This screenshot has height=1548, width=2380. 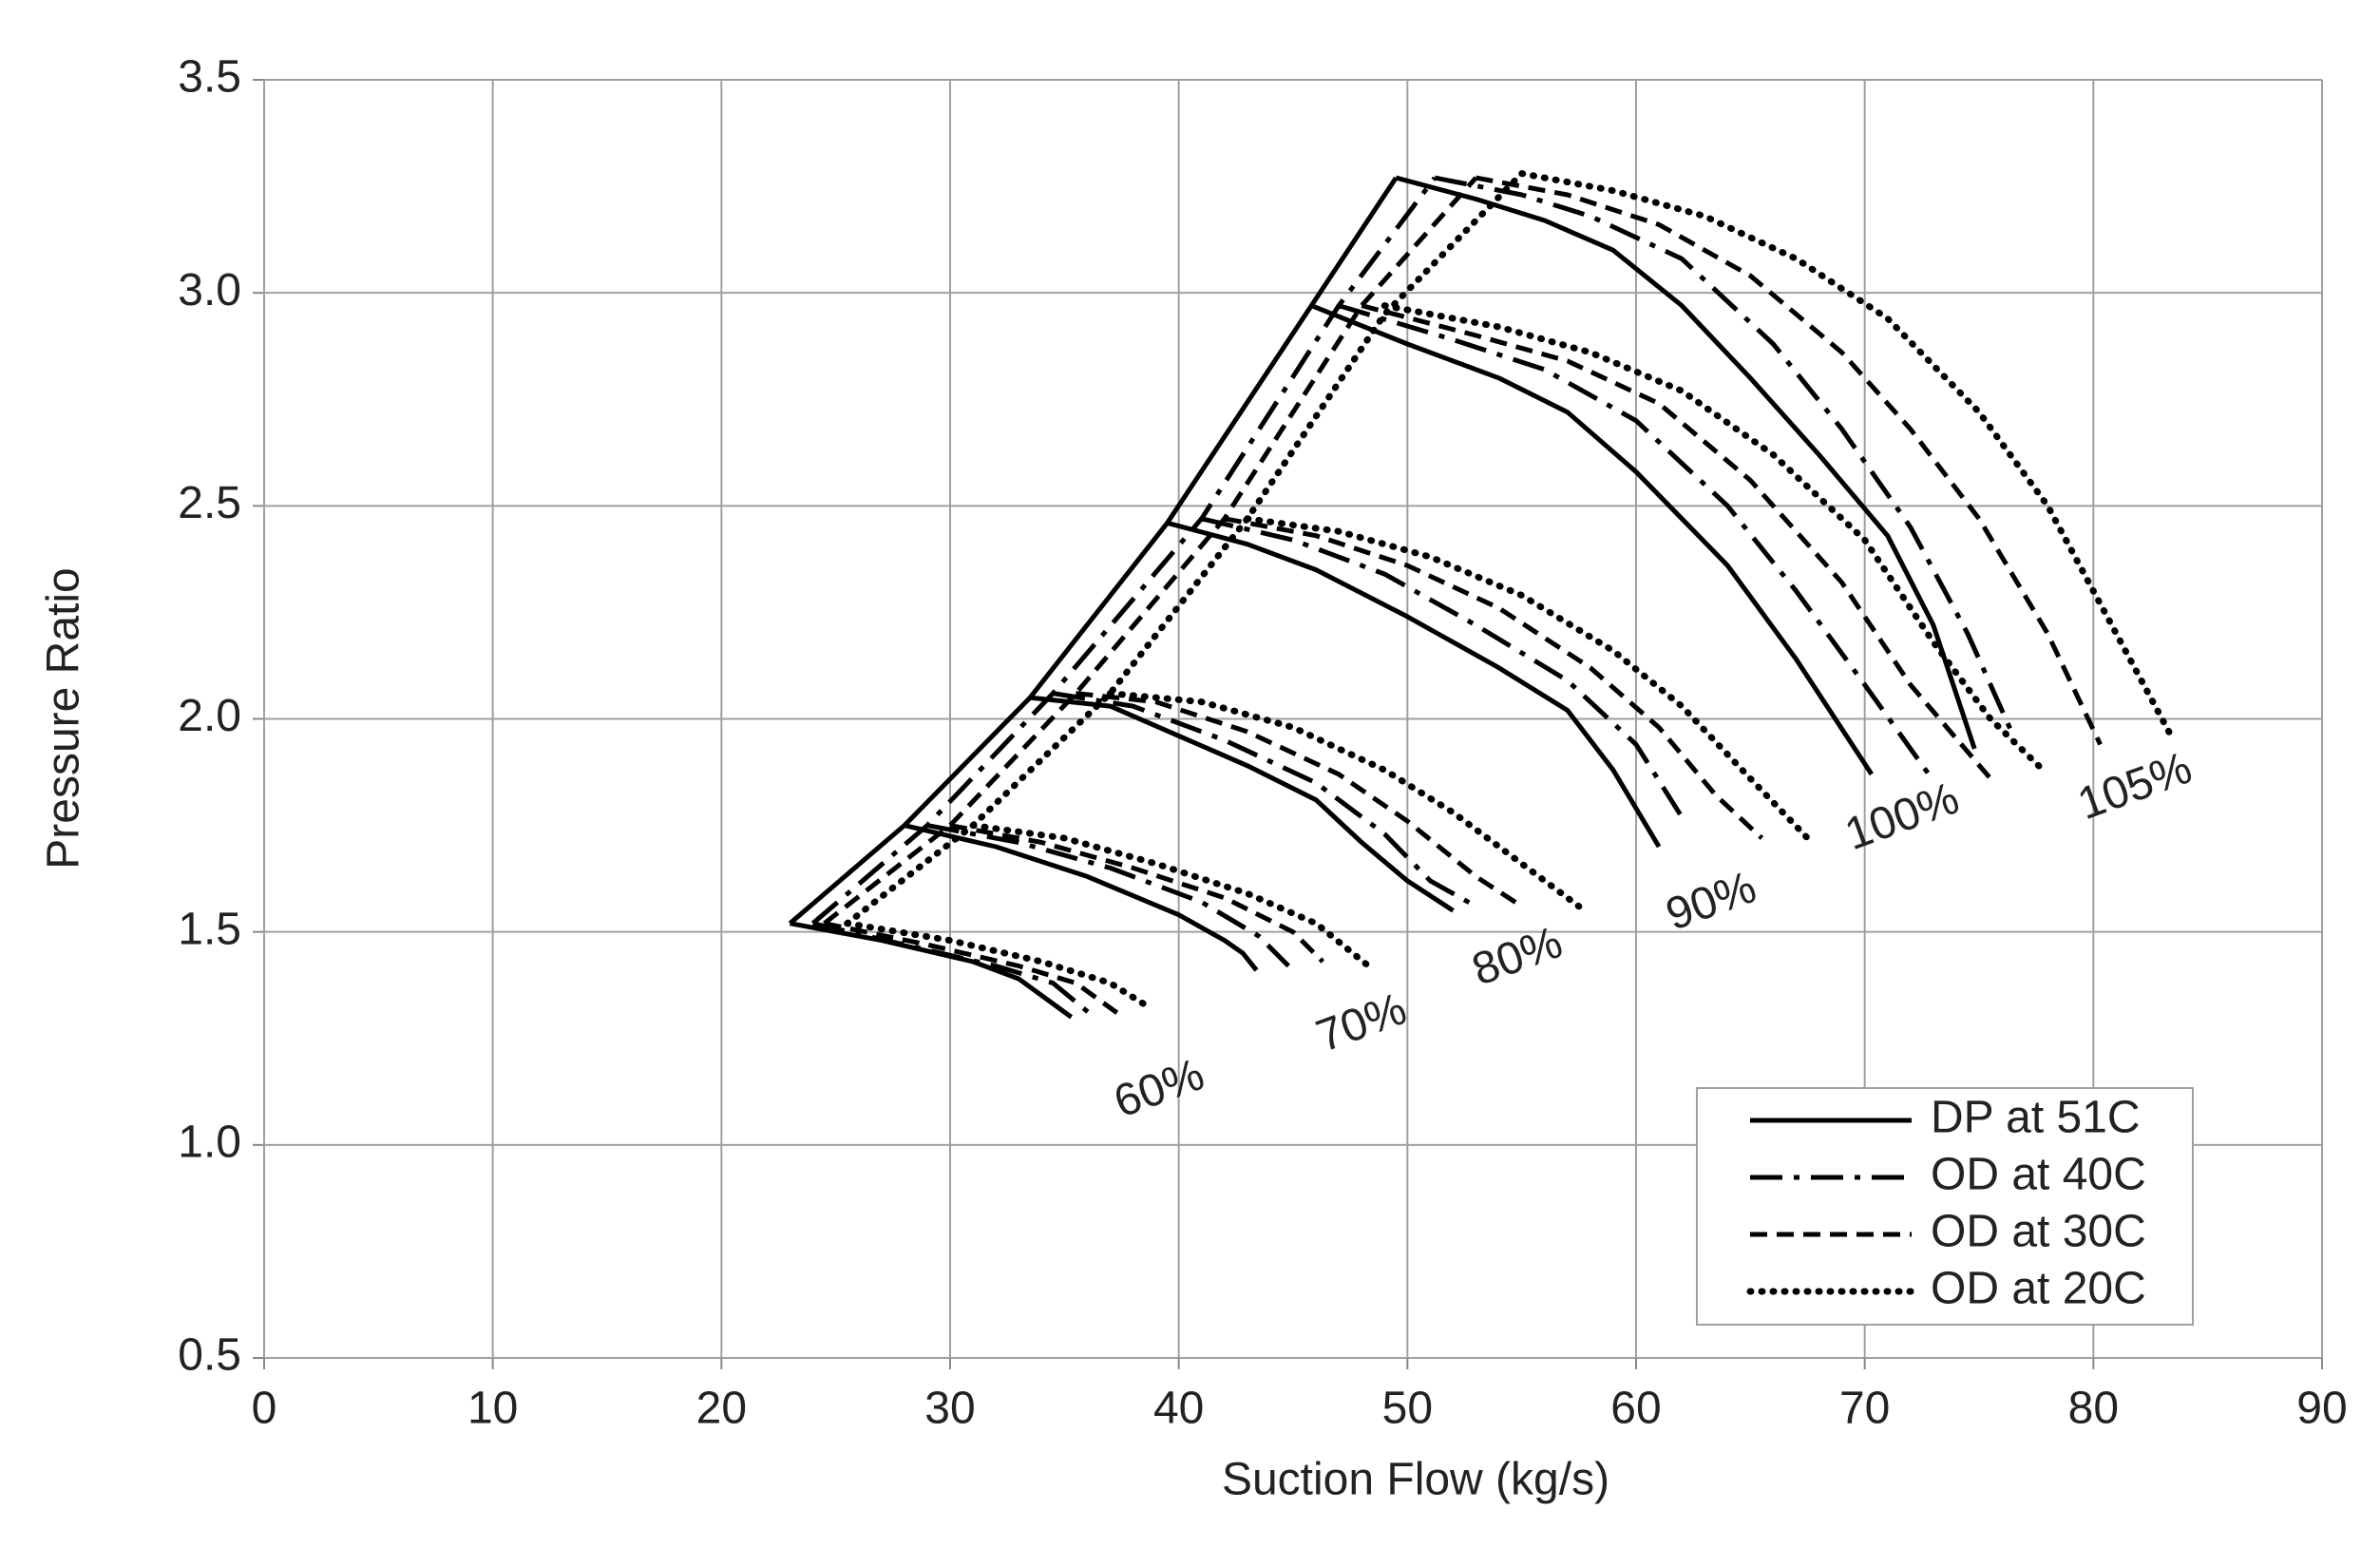 What do you see at coordinates (209, 77) in the screenshot?
I see `y-tick-label: 3.5` at bounding box center [209, 77].